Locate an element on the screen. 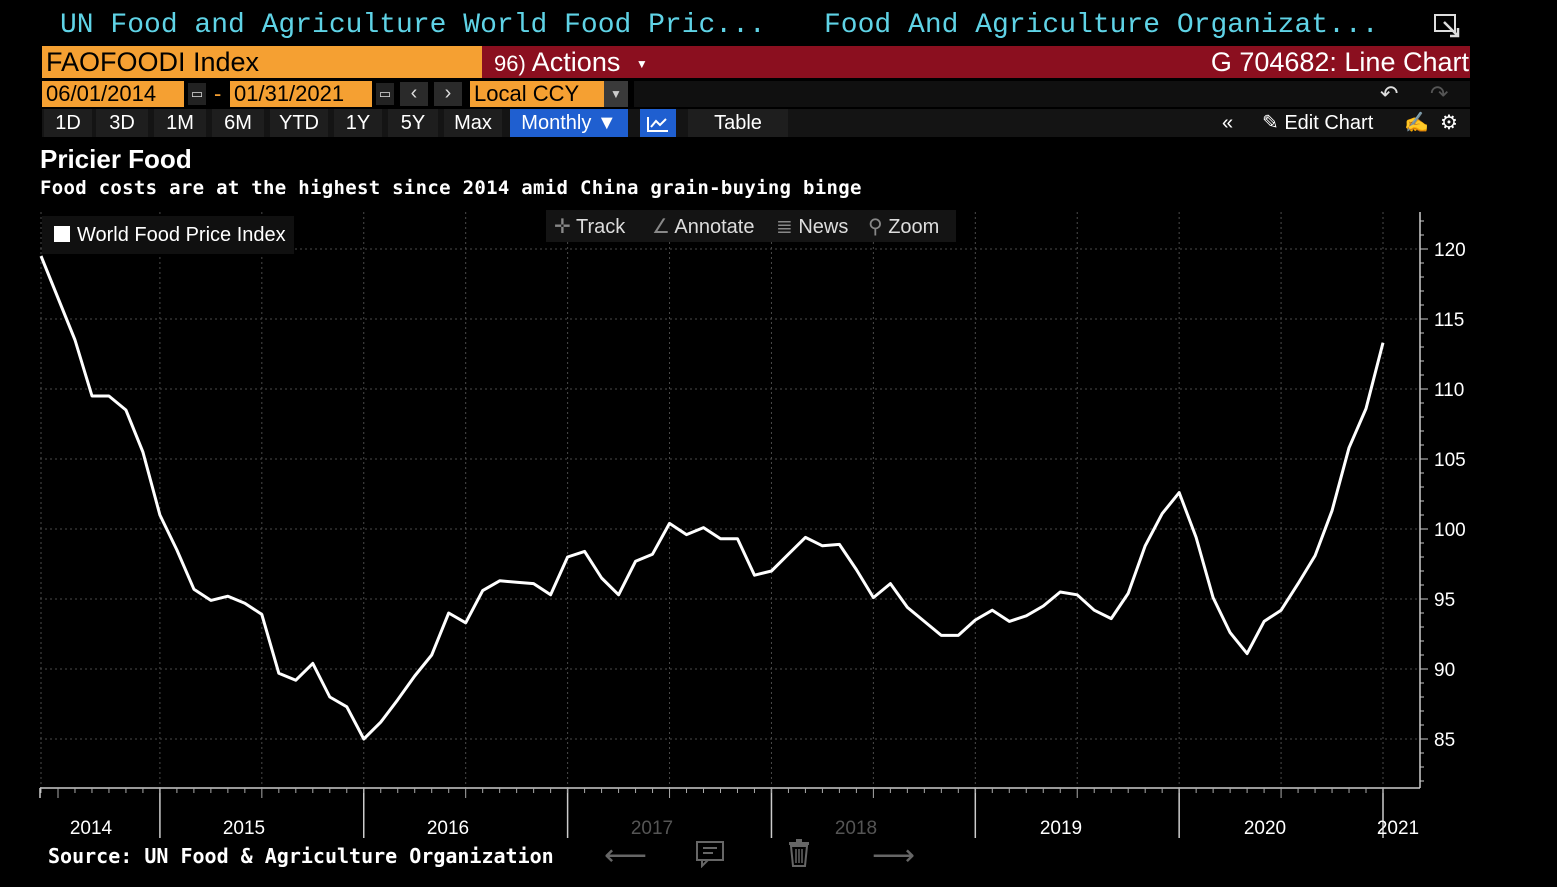 The width and height of the screenshot is (1557, 887). annotate-label: Annotate is located at coordinates (714, 227).